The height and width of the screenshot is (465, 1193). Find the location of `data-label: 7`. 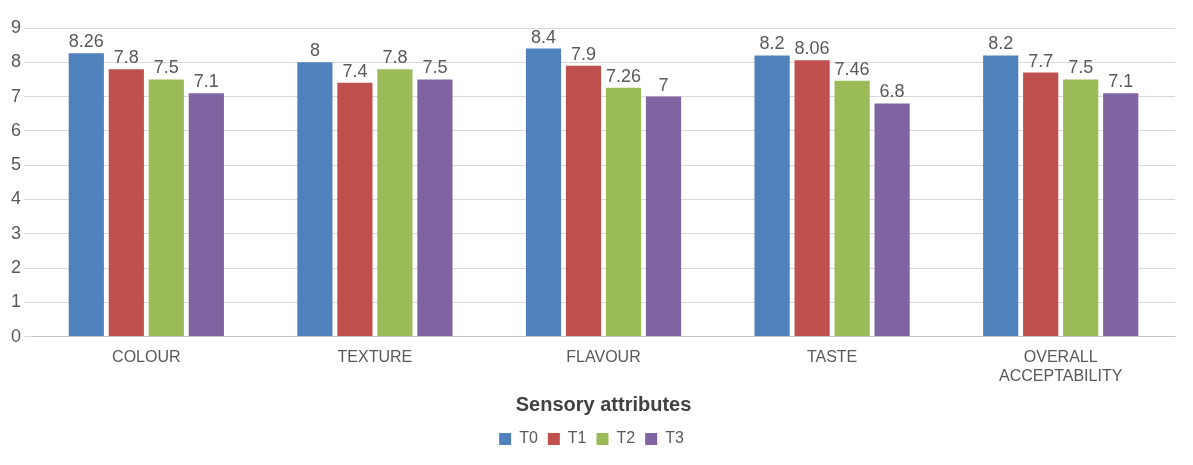

data-label: 7 is located at coordinates (663, 84).